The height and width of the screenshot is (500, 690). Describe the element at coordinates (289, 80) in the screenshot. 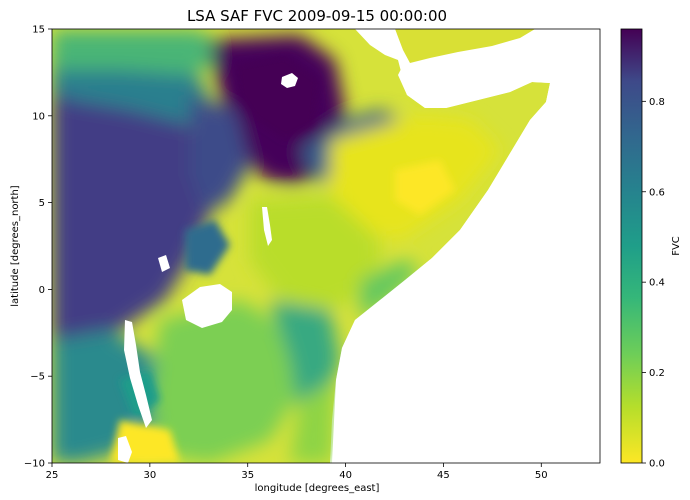

I see `lake-tana` at that location.